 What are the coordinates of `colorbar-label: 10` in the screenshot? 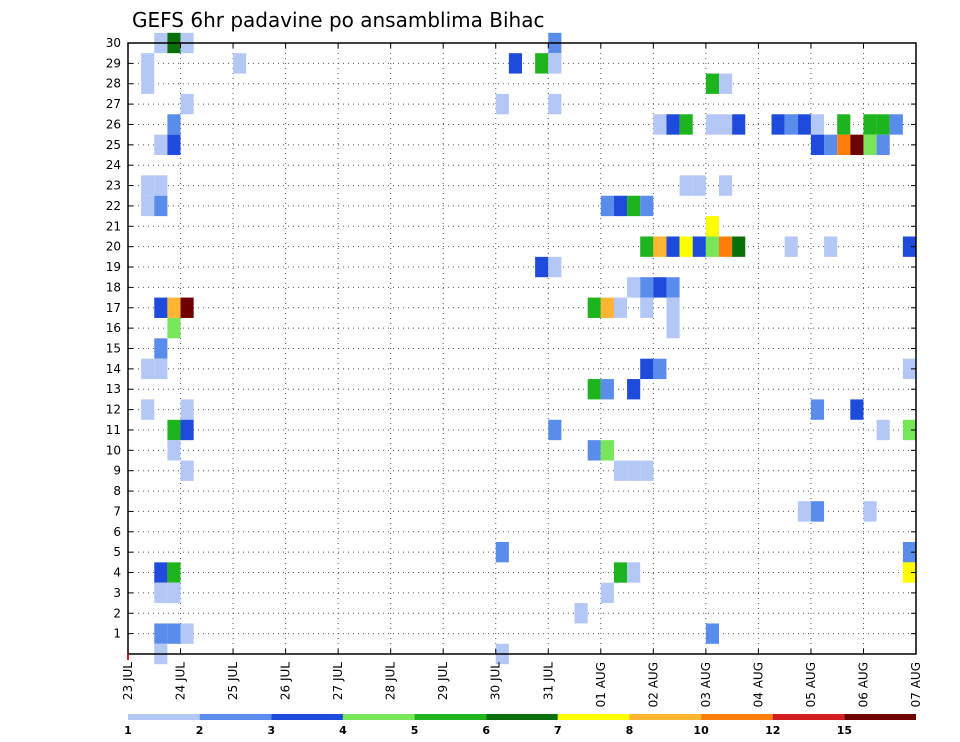 It's located at (701, 730).